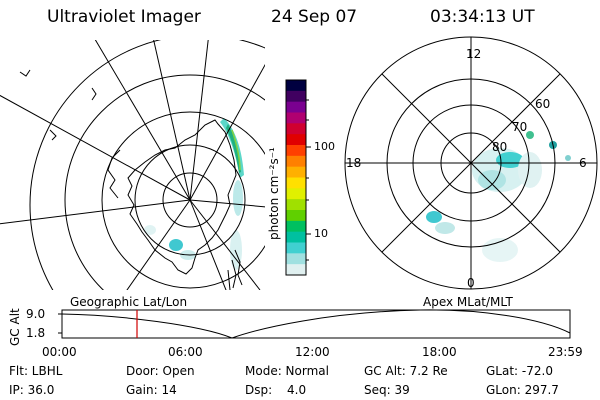 This screenshot has width=600, height=400. I want to click on app-title: Ultraviolet Imager, so click(124, 17).